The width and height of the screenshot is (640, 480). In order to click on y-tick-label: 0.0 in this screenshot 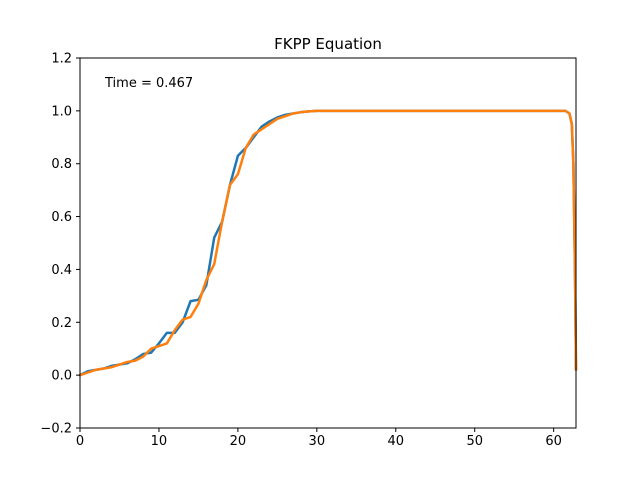, I will do `click(61, 376)`.